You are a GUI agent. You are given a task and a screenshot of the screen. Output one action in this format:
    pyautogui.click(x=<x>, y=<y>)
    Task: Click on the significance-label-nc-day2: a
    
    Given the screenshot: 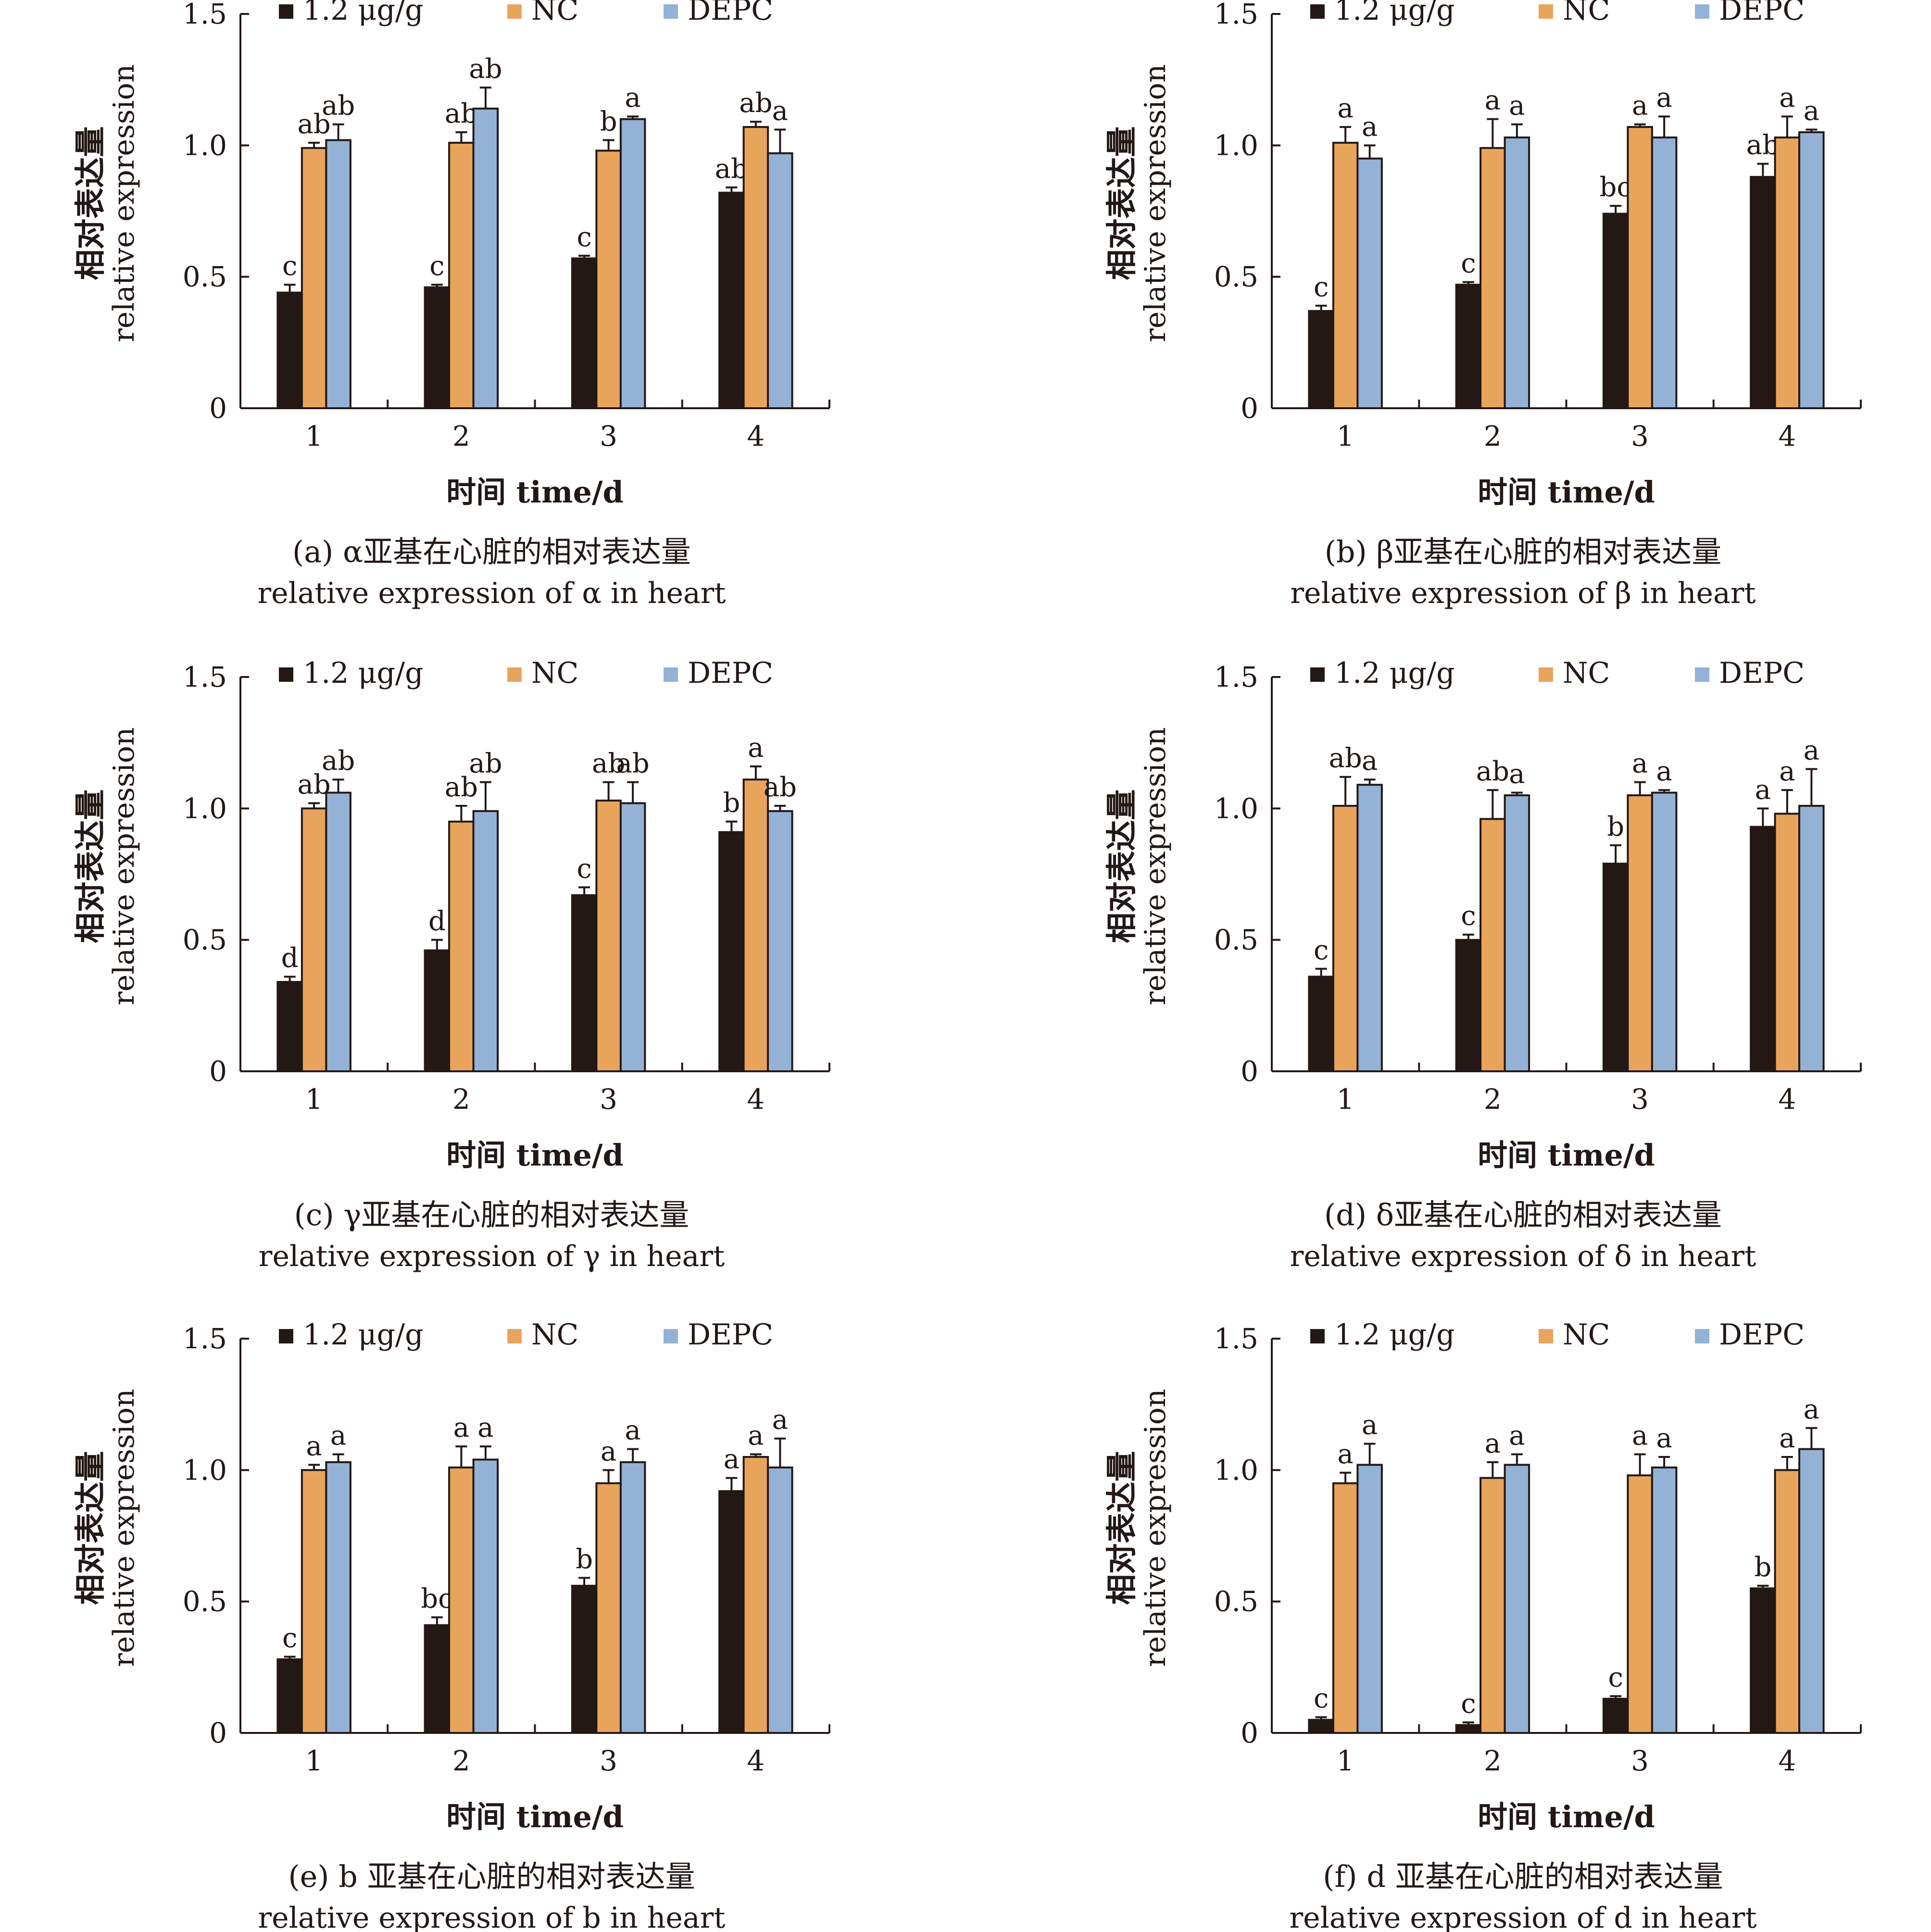 What is the action you would take?
    pyautogui.click(x=461, y=1427)
    